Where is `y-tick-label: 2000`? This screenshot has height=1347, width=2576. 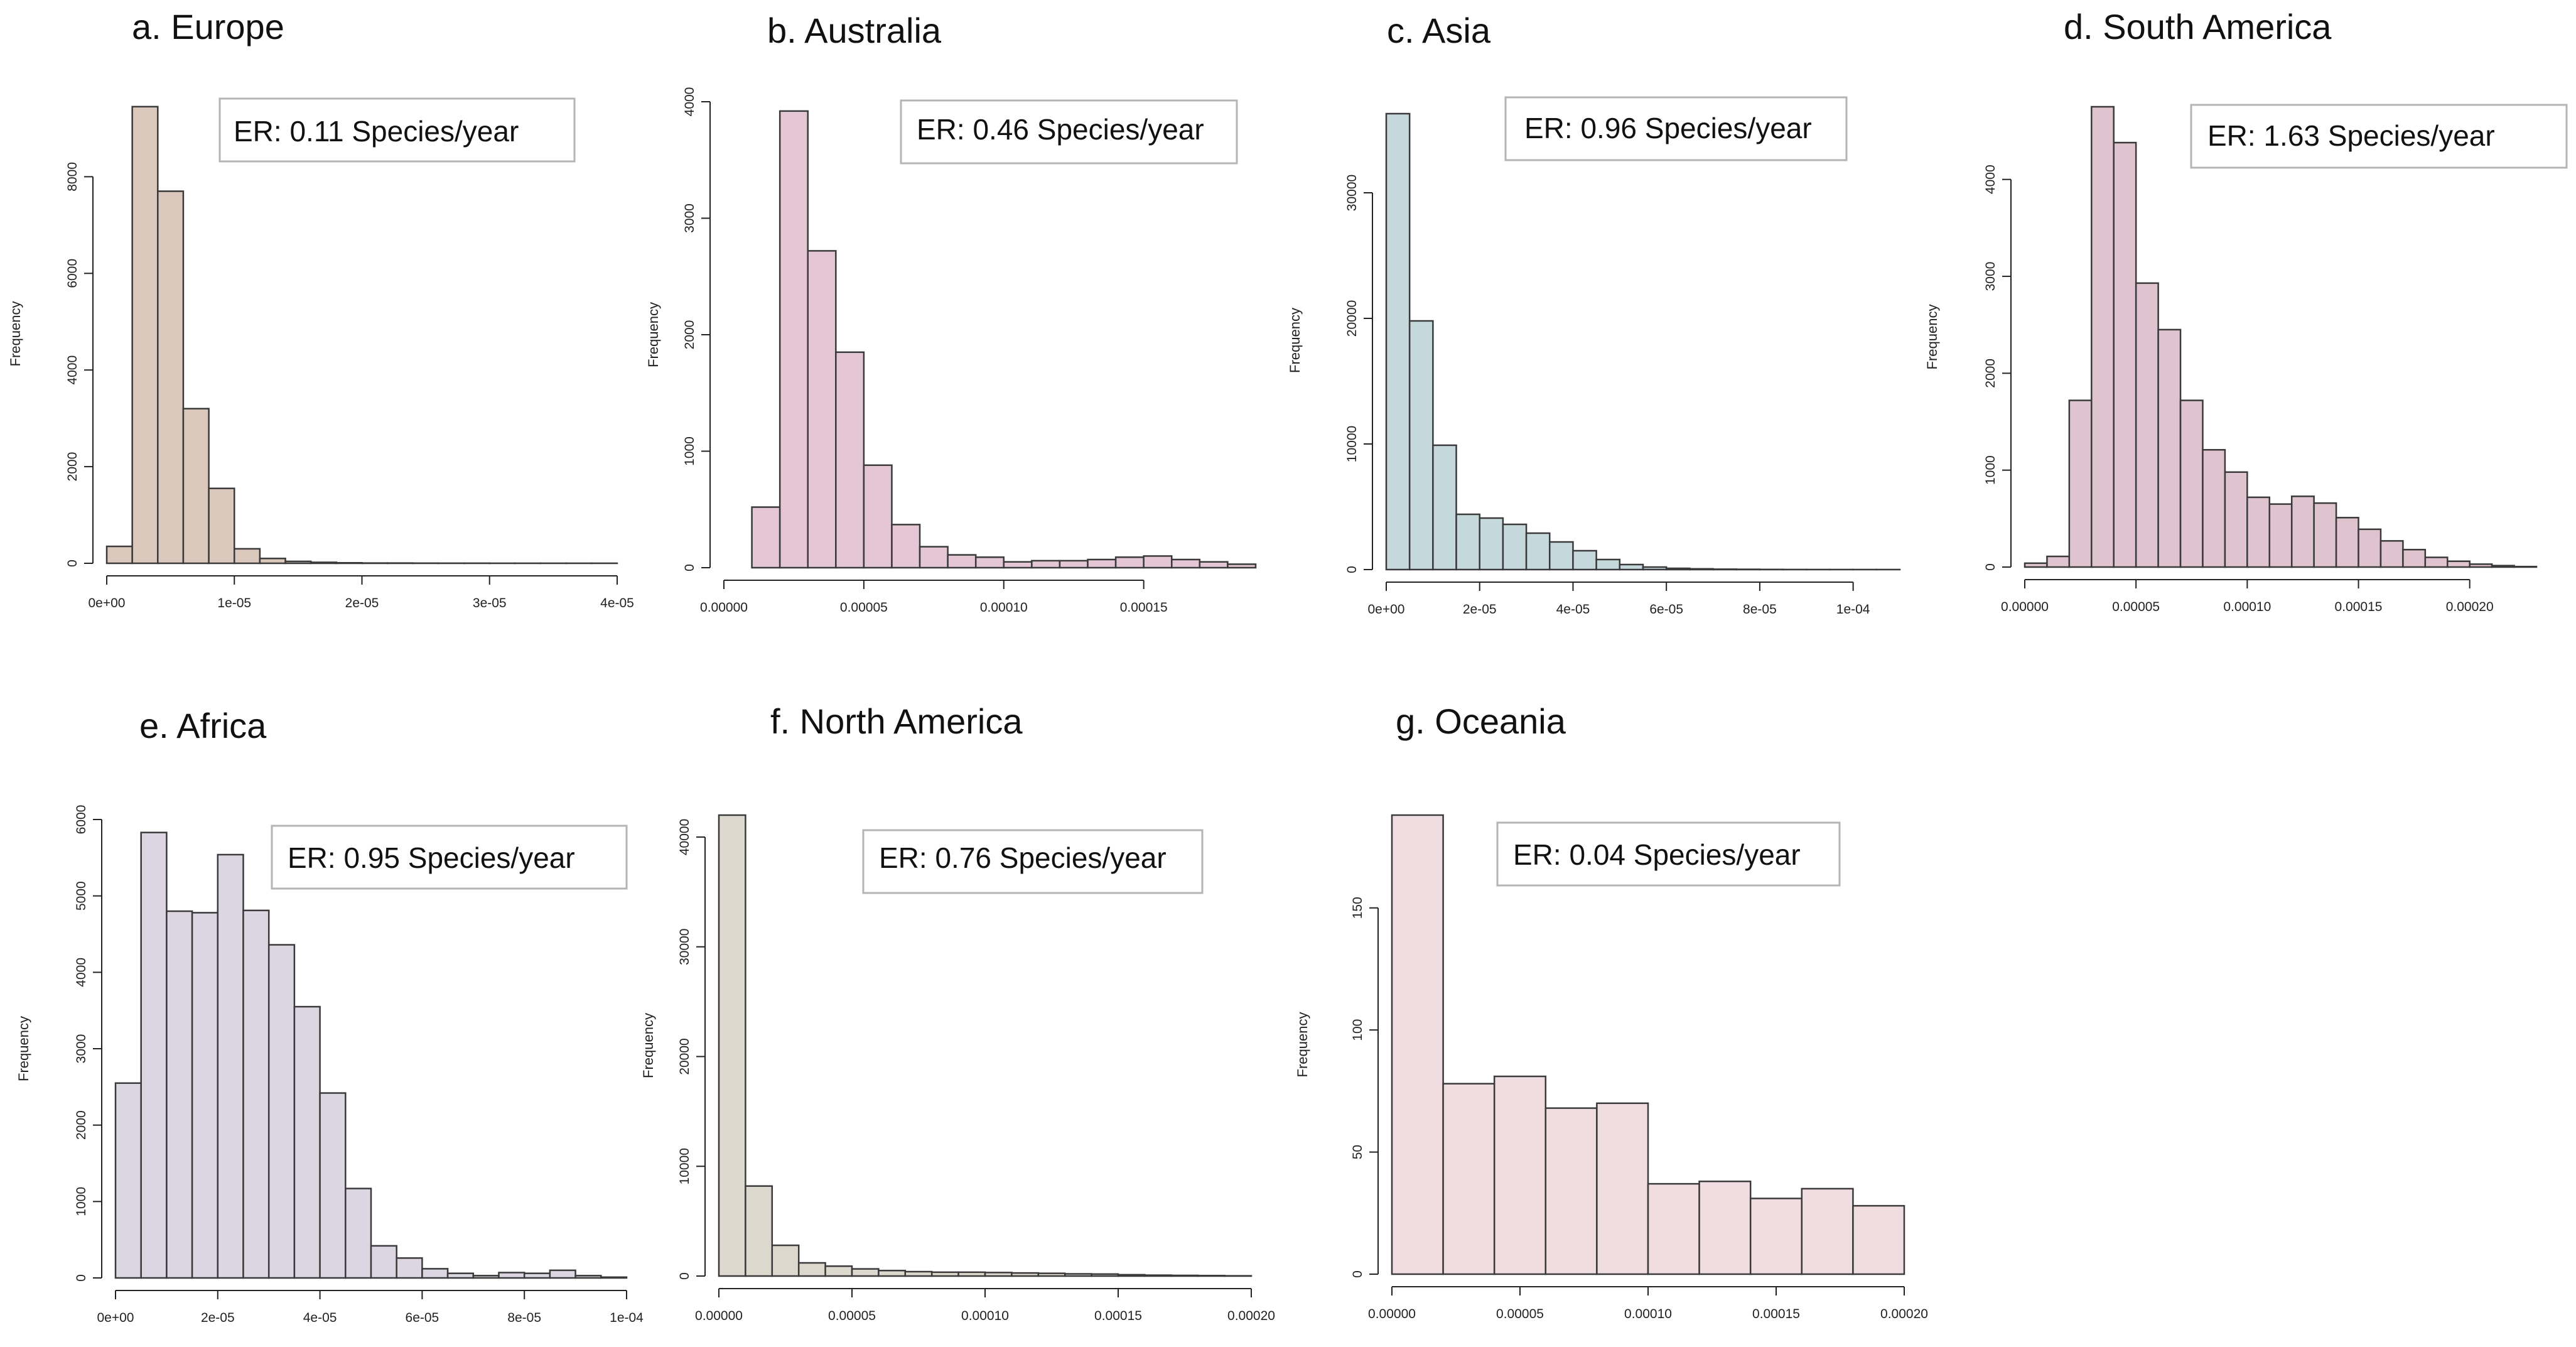 y-tick-label: 2000 is located at coordinates (81, 1125).